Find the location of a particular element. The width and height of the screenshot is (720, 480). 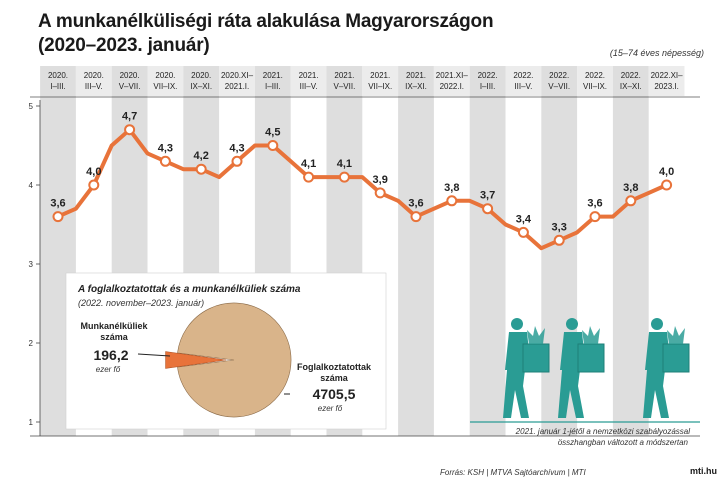

data-label: 4,7 is located at coordinates (129, 117).